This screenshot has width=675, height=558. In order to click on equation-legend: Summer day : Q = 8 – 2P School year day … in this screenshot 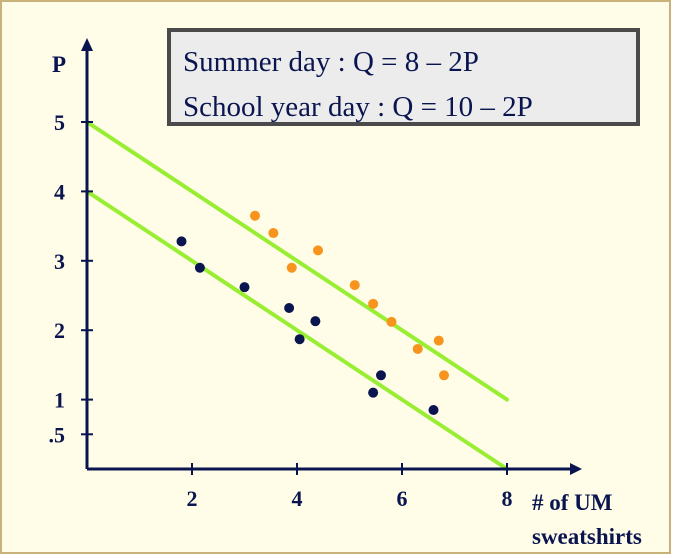, I will do `click(403, 77)`.